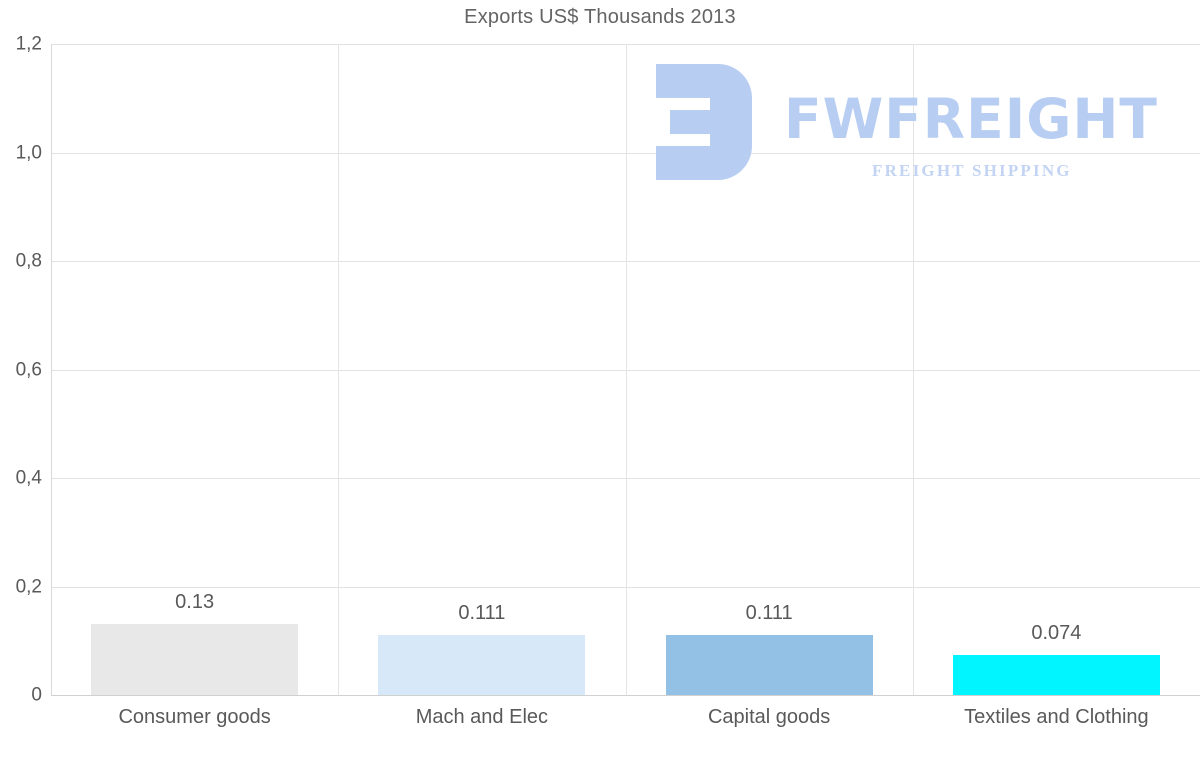  I want to click on x-axis-category-label: Textiles and Clothing, so click(1056, 717).